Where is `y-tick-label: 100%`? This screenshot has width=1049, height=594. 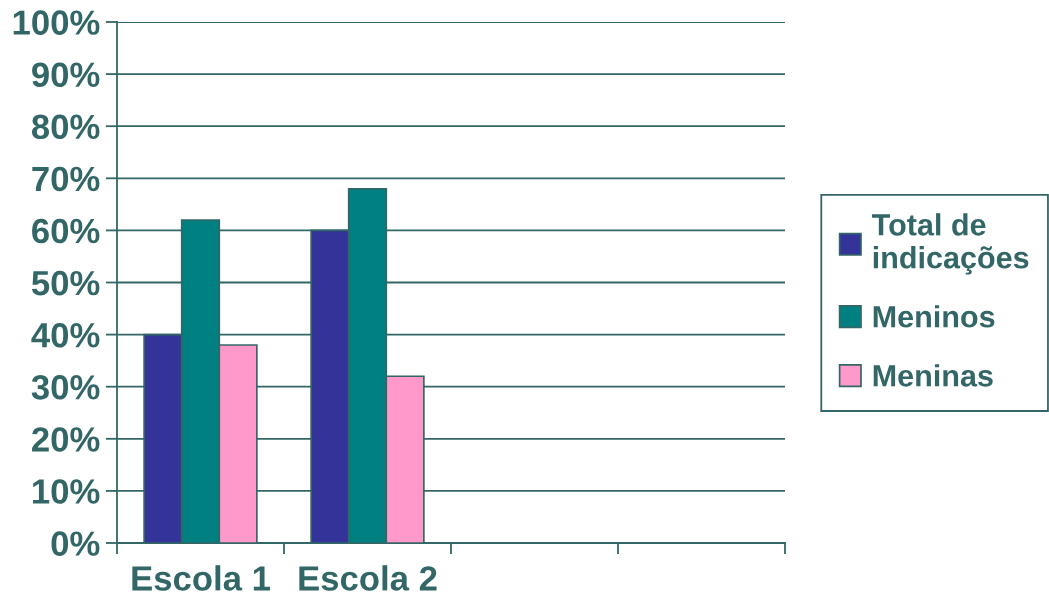
y-tick-label: 100% is located at coordinates (56, 22).